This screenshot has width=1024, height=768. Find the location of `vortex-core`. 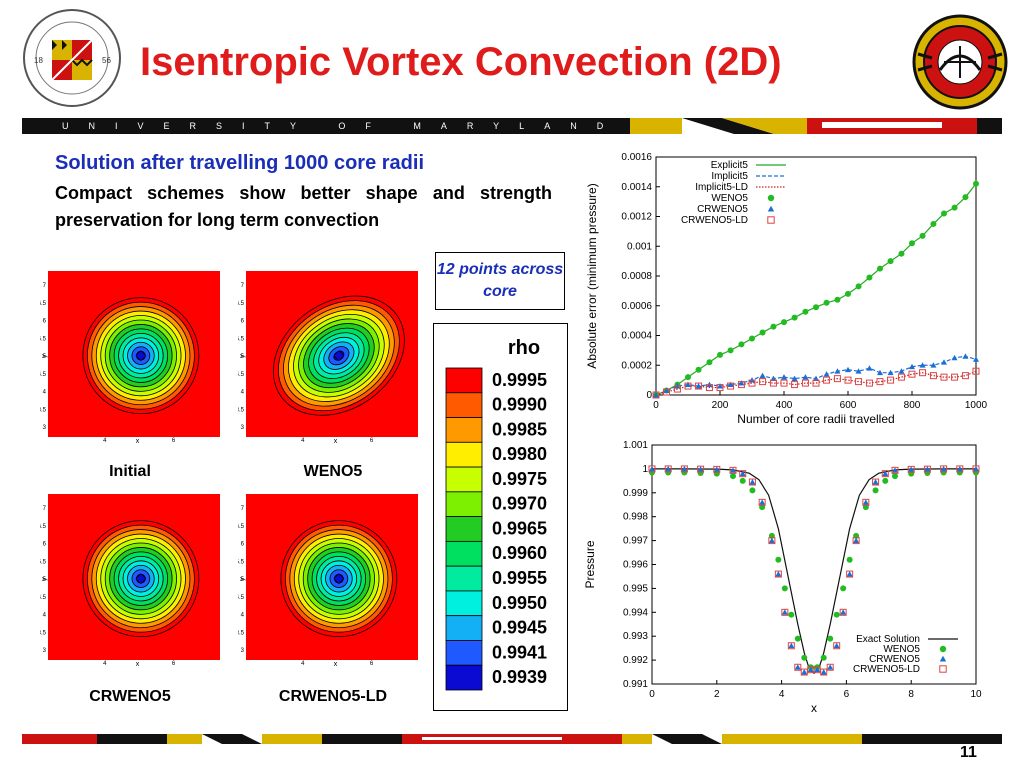

vortex-core is located at coordinates (141, 356).